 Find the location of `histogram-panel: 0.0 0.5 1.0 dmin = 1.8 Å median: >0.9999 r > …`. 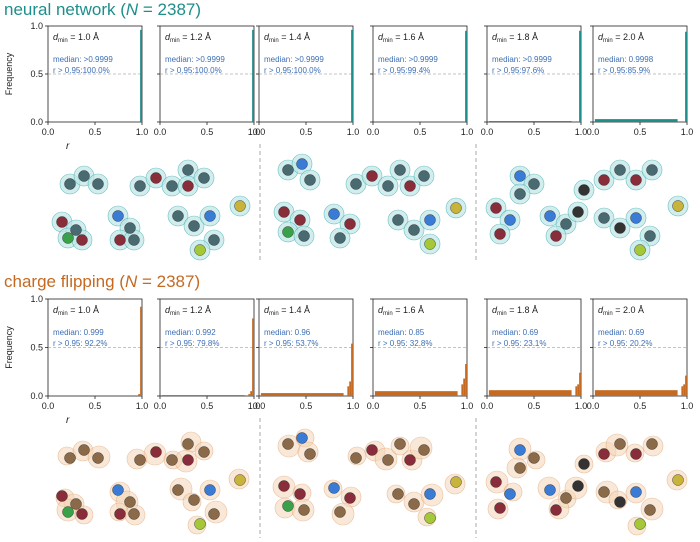

histogram-panel: 0.0 0.5 1.0 dmin = 1.8 Å median: >0.9999 r > … is located at coordinates (534, 81).